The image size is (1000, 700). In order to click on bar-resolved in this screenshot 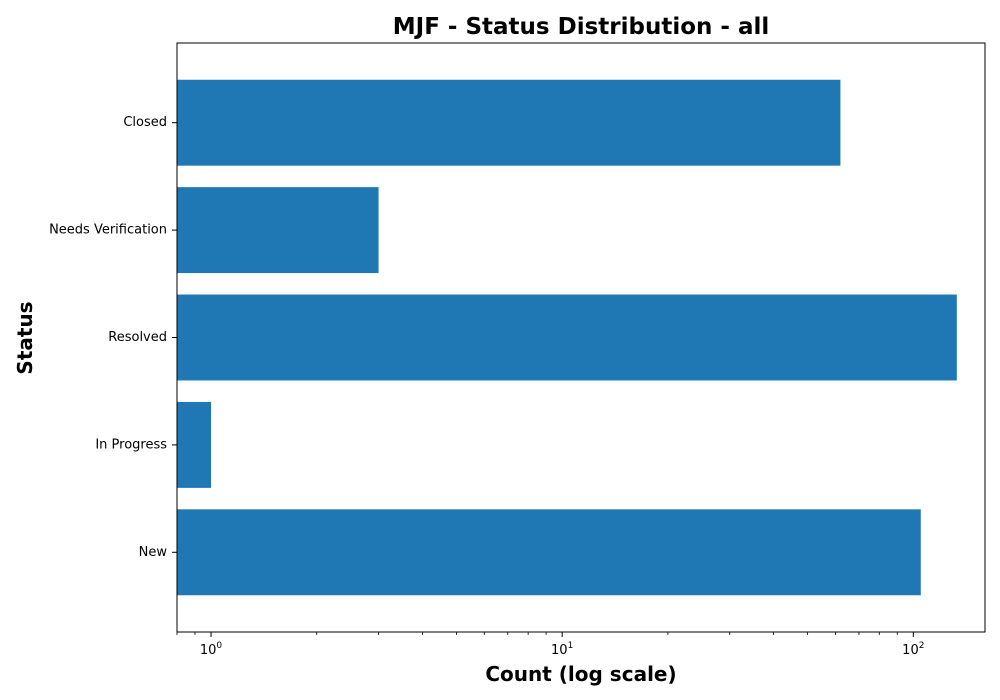, I will do `click(567, 337)`.